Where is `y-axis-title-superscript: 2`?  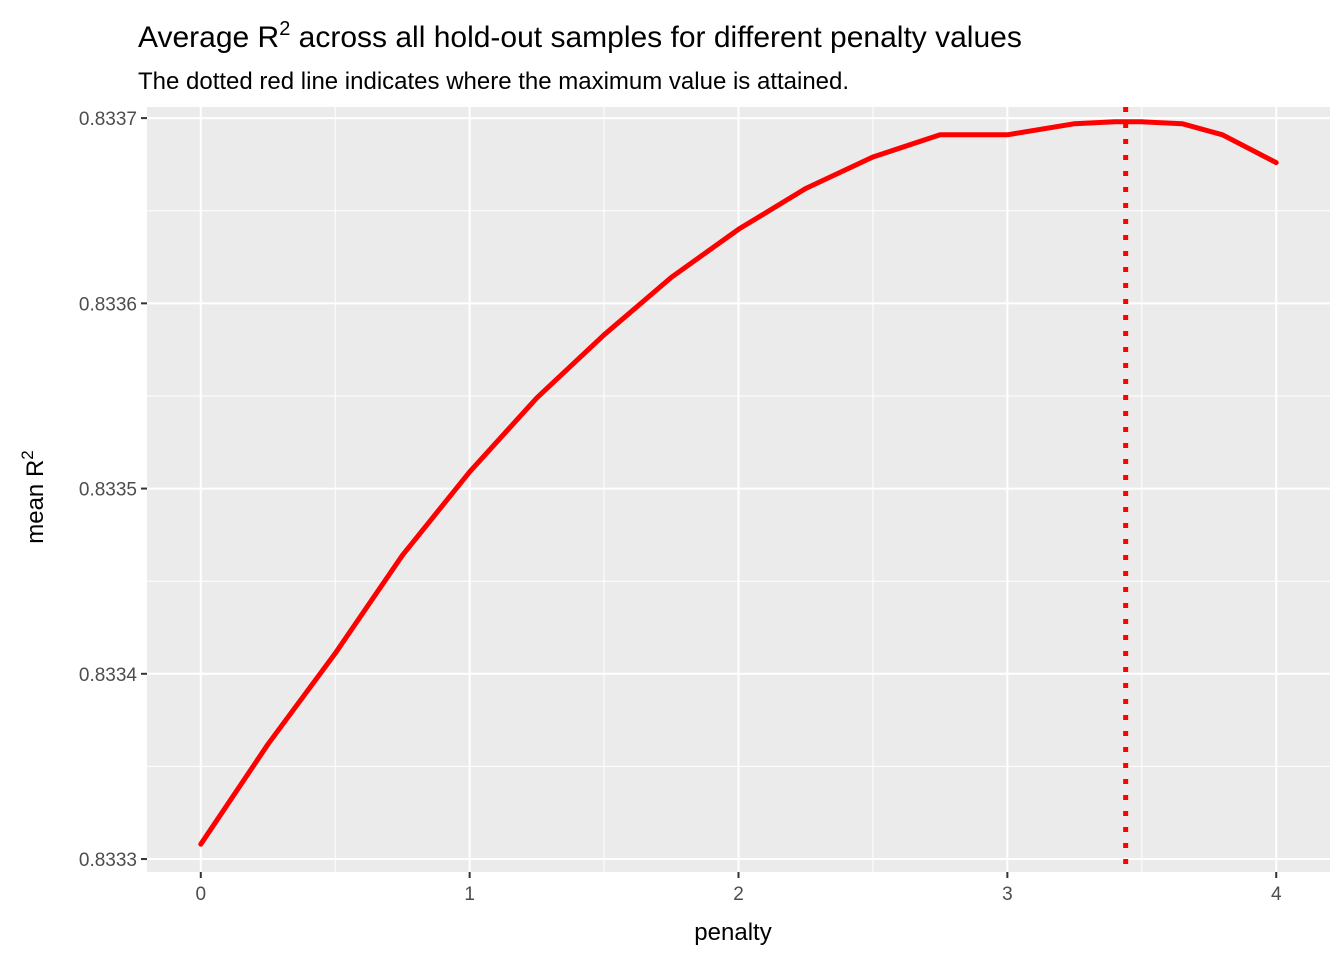
y-axis-title-superscript: 2 is located at coordinates (27, 454).